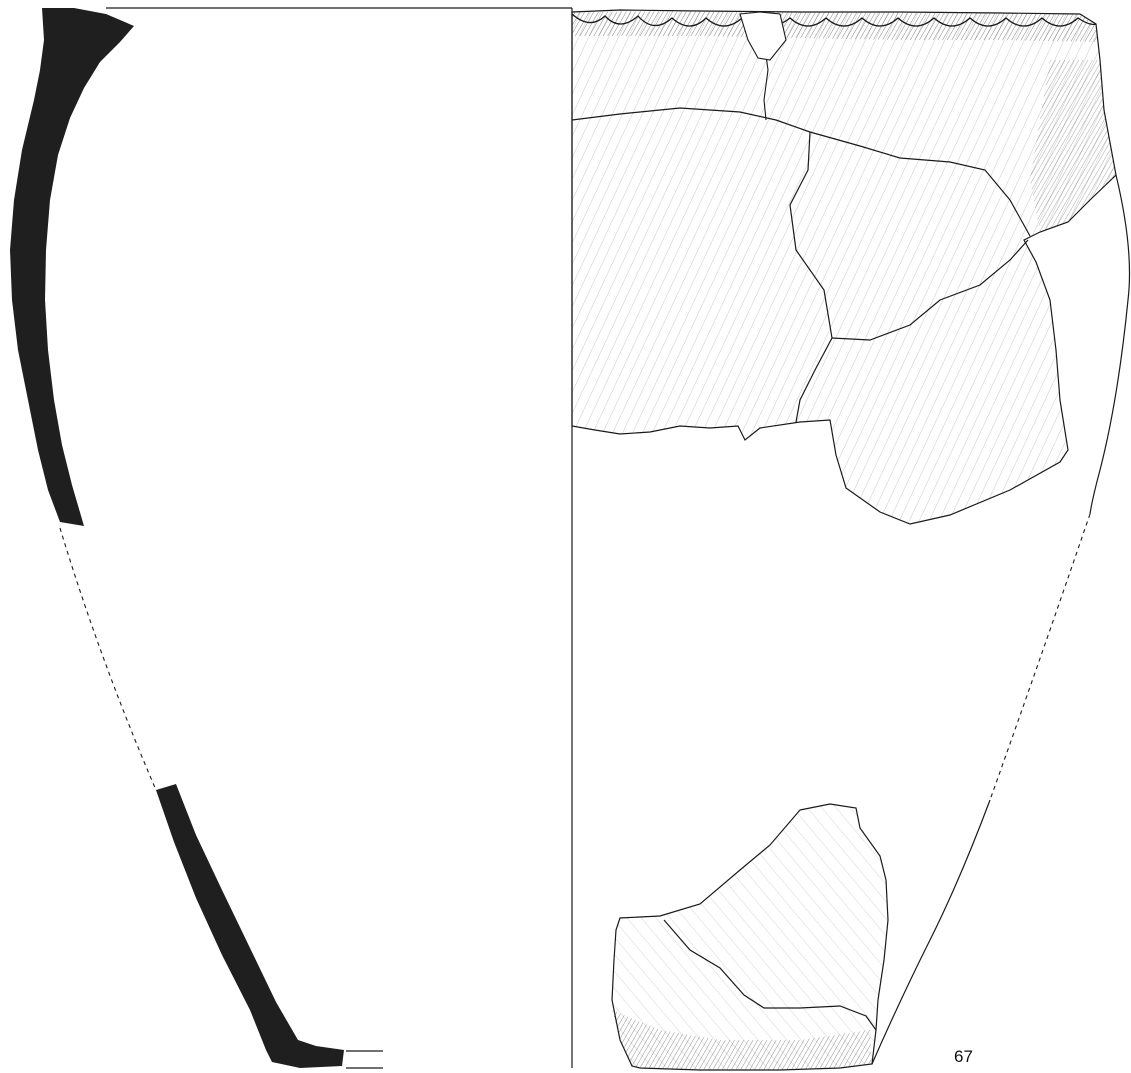 This screenshot has height=1073, width=1131. I want to click on lower-wall-section, so click(250, 926).